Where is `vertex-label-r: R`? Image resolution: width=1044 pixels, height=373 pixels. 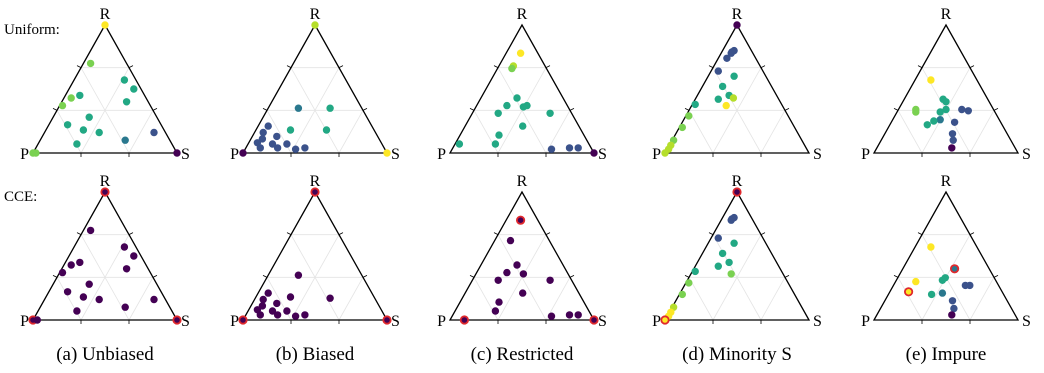
vertex-label-r: R is located at coordinates (737, 181).